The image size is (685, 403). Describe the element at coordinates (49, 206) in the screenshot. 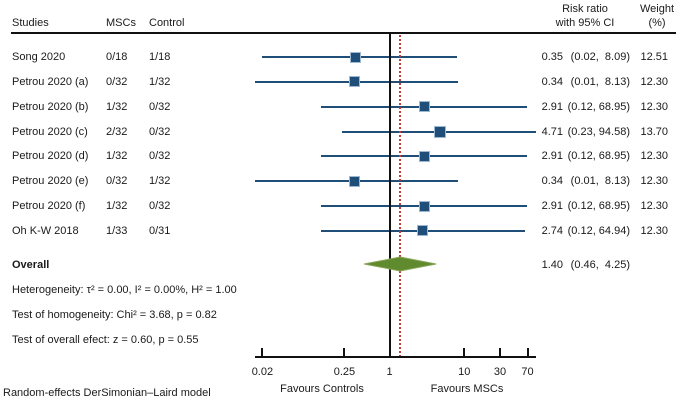

I see `study-label: Petrou 2020 (f)` at that location.